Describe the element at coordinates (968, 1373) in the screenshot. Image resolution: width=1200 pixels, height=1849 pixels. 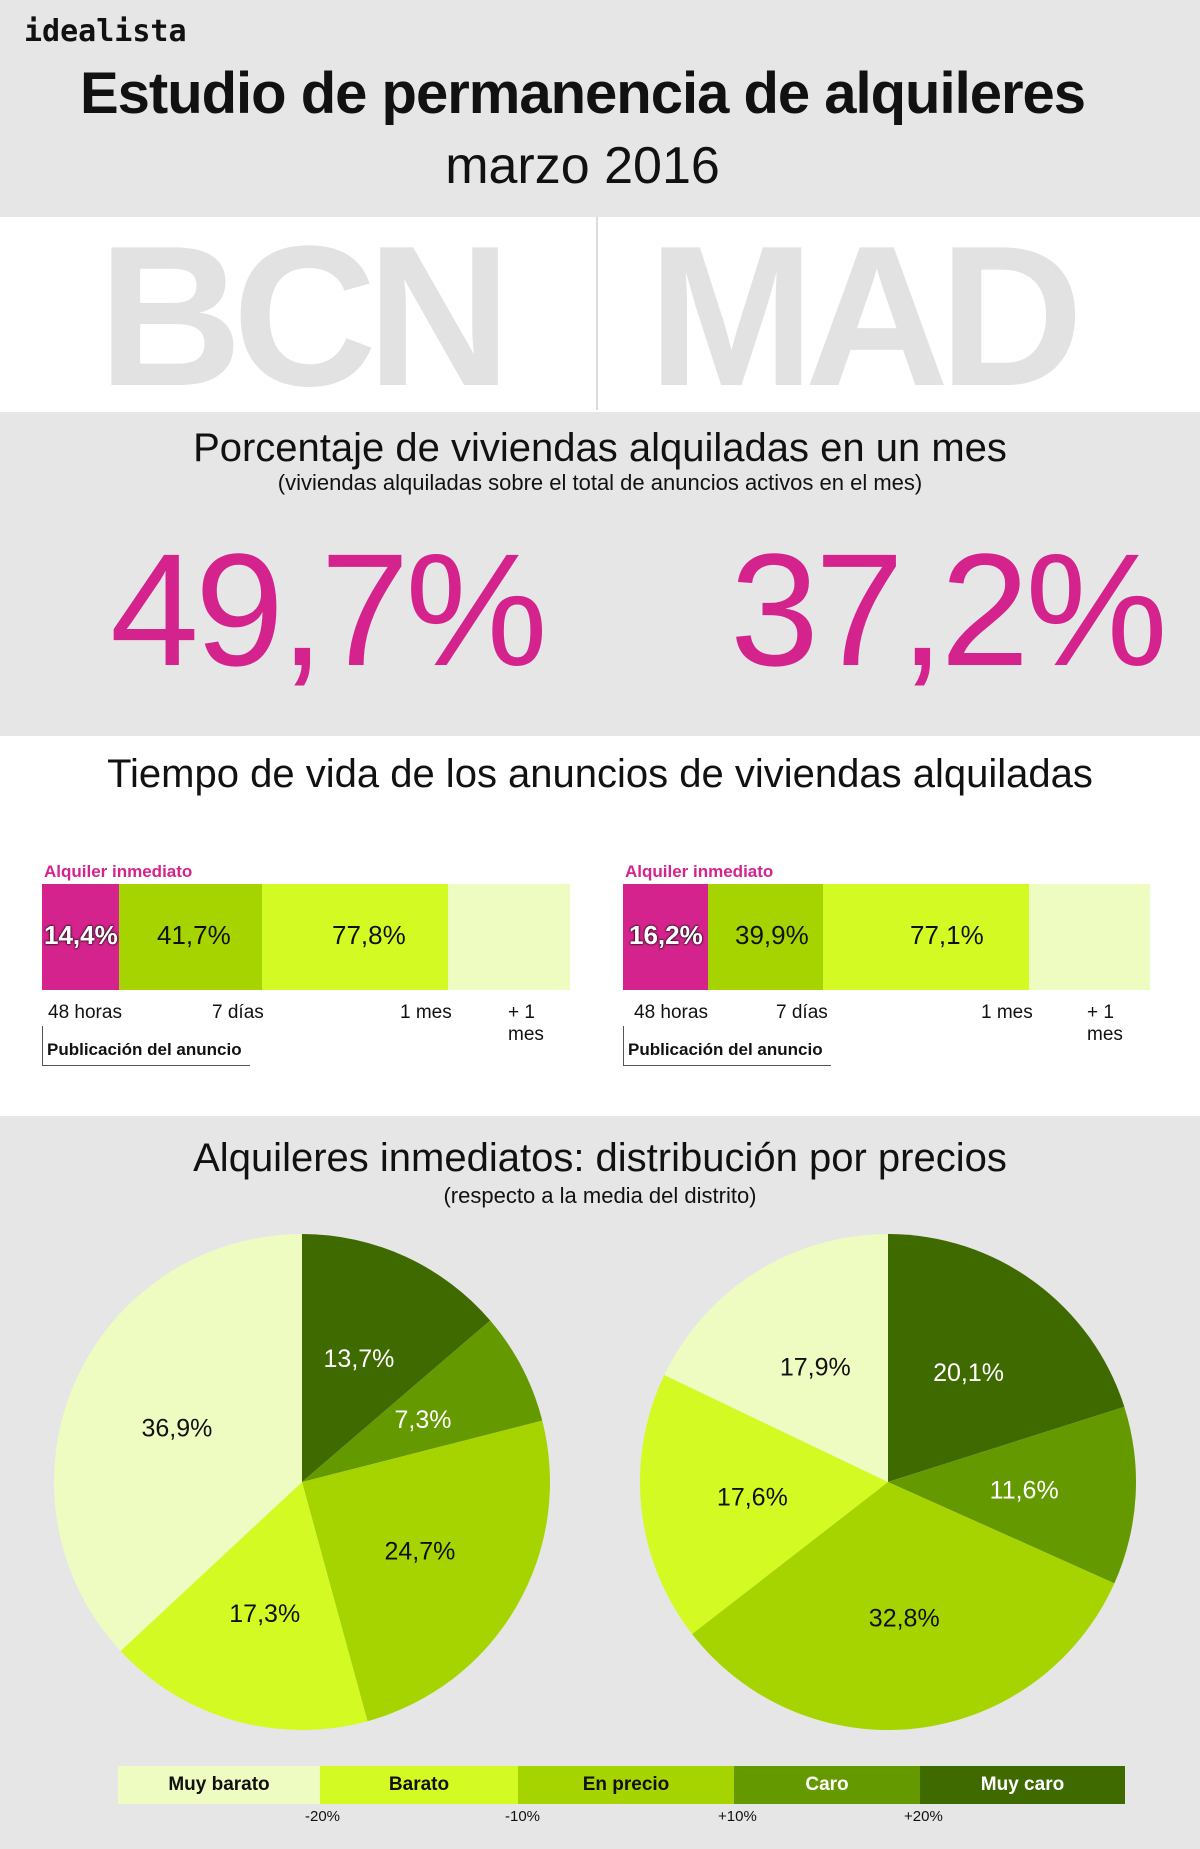
I see `pie-slice-label: 20,1%` at that location.